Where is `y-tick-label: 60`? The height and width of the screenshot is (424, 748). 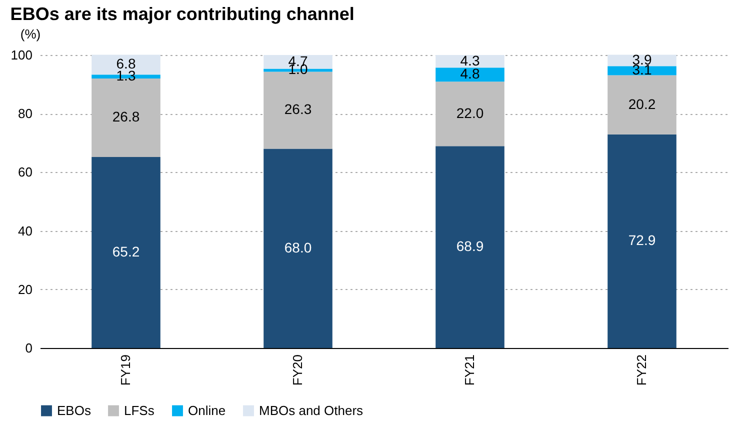 y-tick-label: 60 is located at coordinates (25, 172).